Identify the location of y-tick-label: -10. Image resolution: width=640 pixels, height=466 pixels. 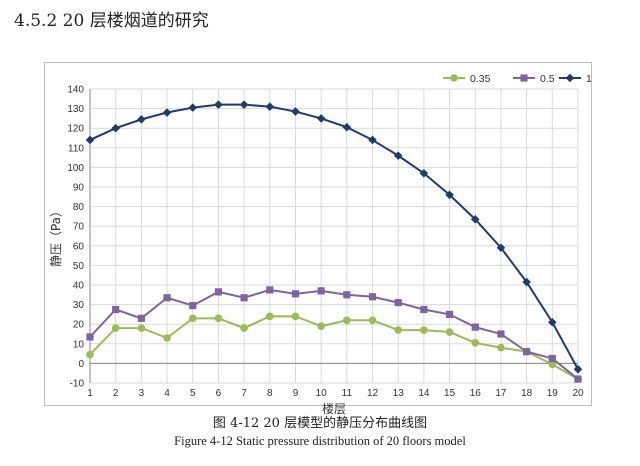
(77, 384).